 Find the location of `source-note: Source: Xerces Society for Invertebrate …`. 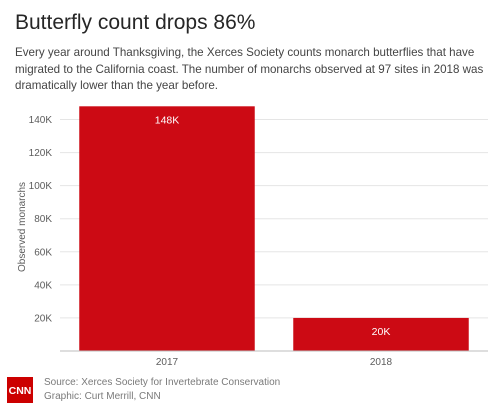

source-note: Source: Xerces Society for Invertebrate … is located at coordinates (162, 382).